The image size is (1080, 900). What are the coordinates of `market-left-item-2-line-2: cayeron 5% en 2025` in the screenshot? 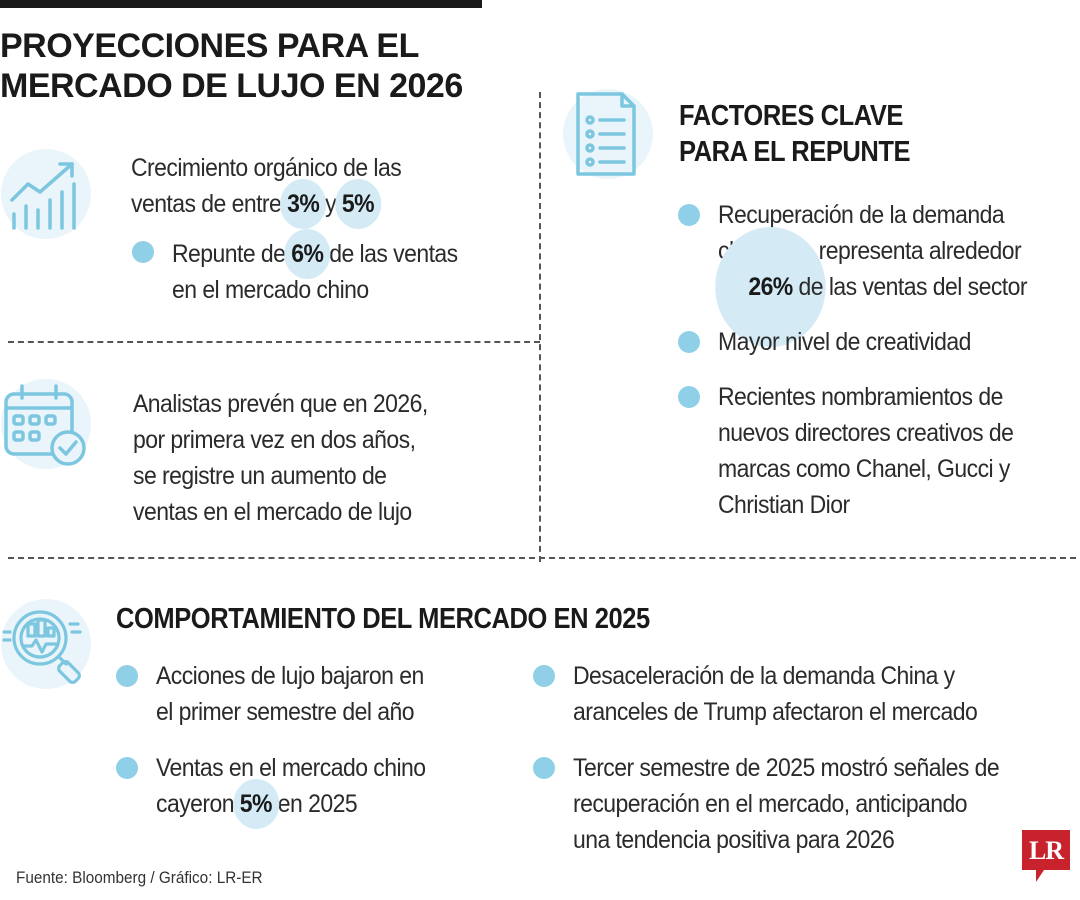 It's located at (312, 804).